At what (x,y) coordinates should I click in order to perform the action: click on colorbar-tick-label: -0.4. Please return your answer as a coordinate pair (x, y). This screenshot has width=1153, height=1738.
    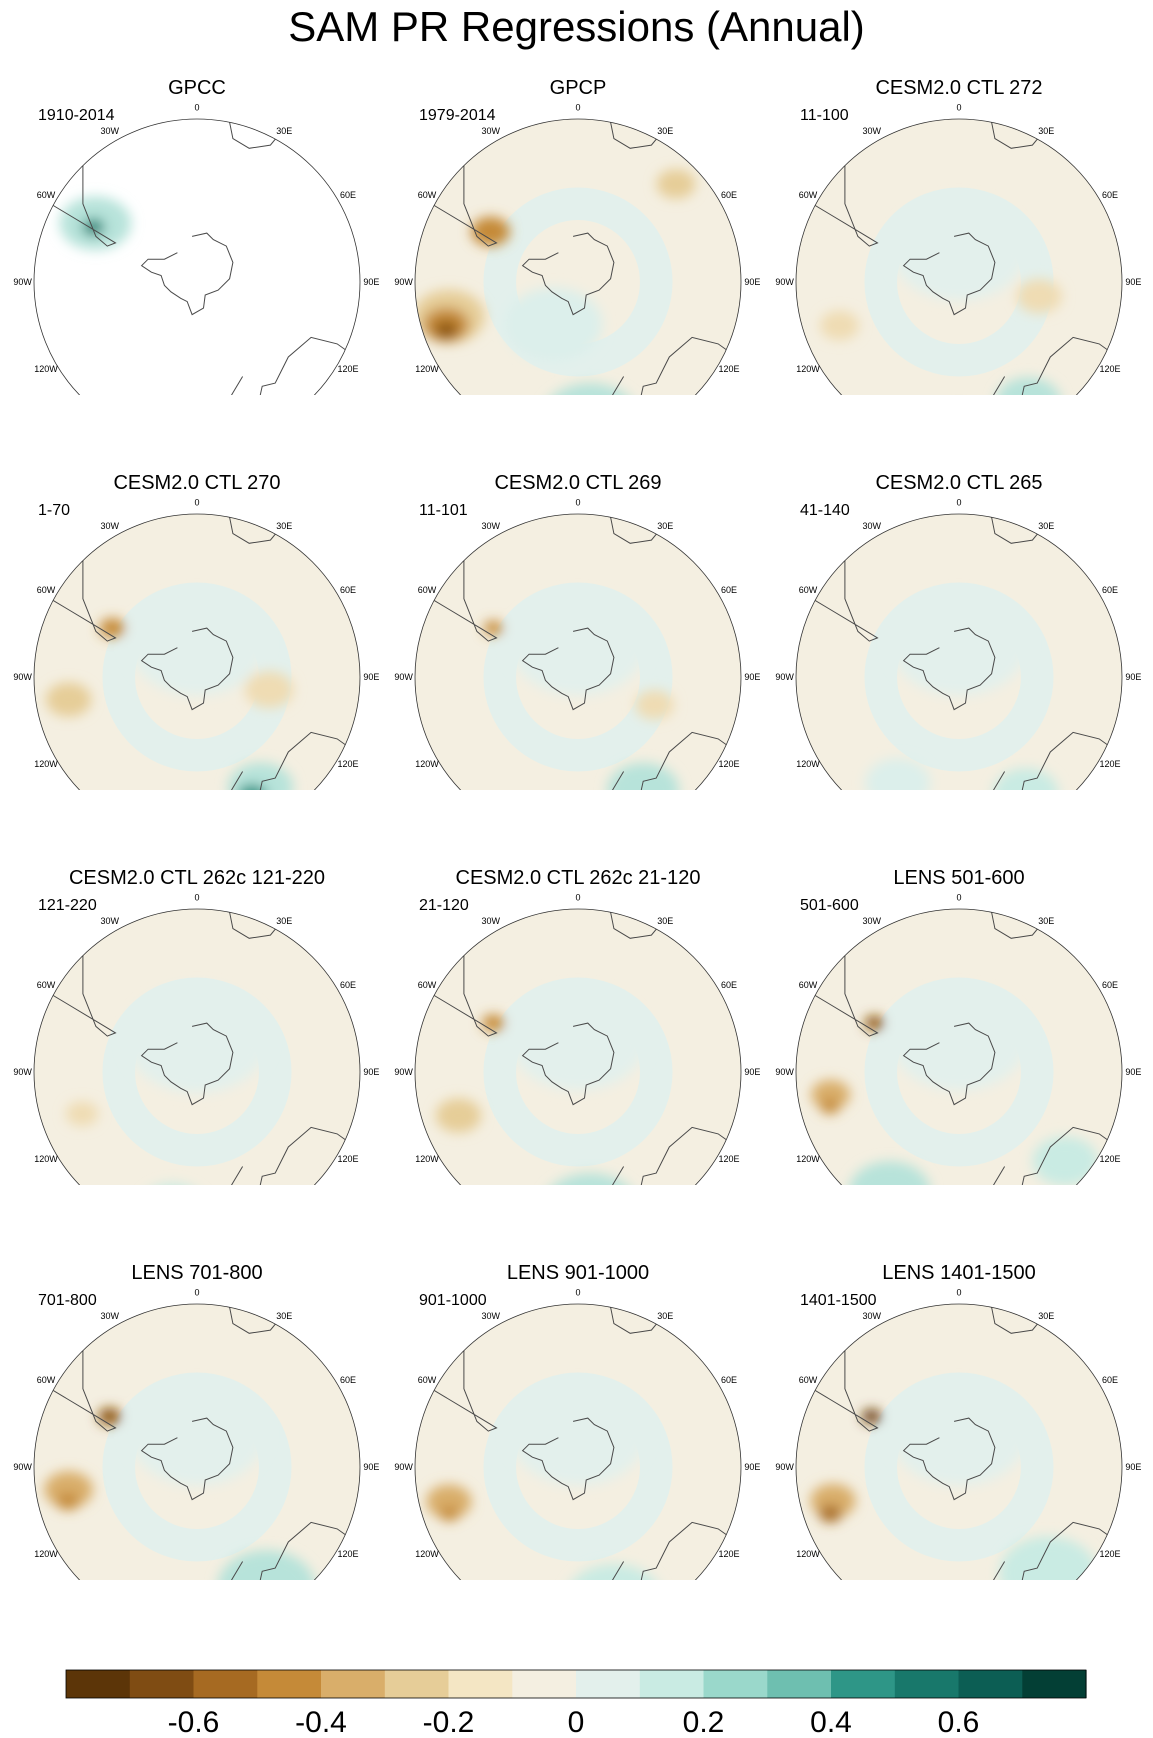
    Looking at the image, I should click on (321, 1722).